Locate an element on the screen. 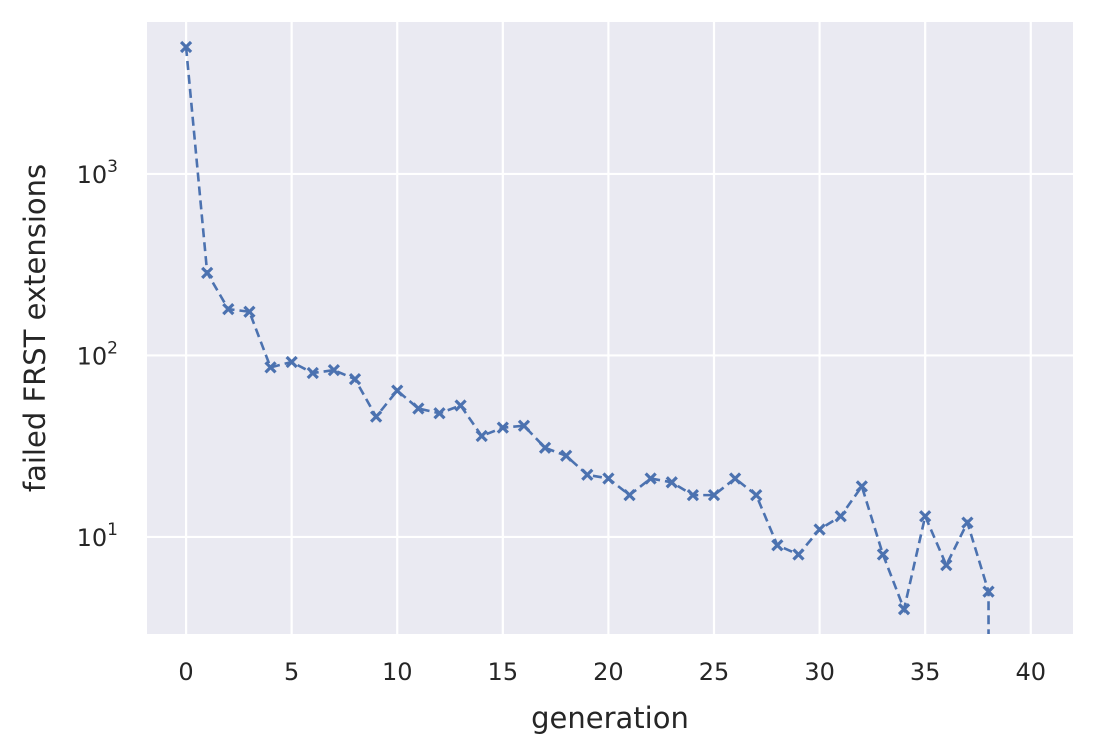 Image resolution: width=1093 pixels, height=755 pixels. x-tick-label: 10 is located at coordinates (397, 672).